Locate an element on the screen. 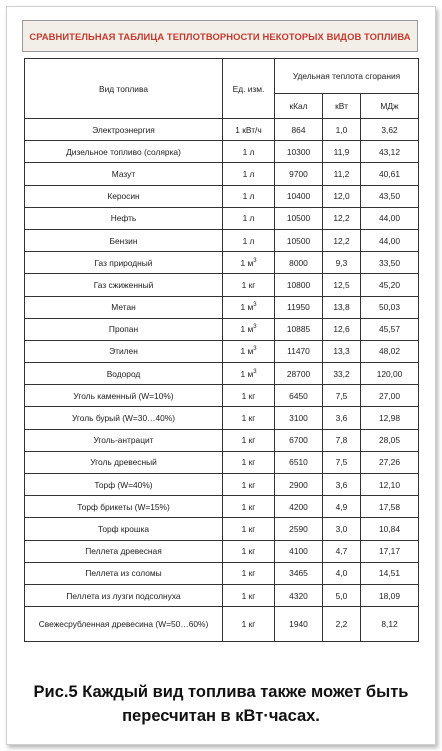 The image size is (442, 751). cell-fuel: Пропан is located at coordinates (123, 329).